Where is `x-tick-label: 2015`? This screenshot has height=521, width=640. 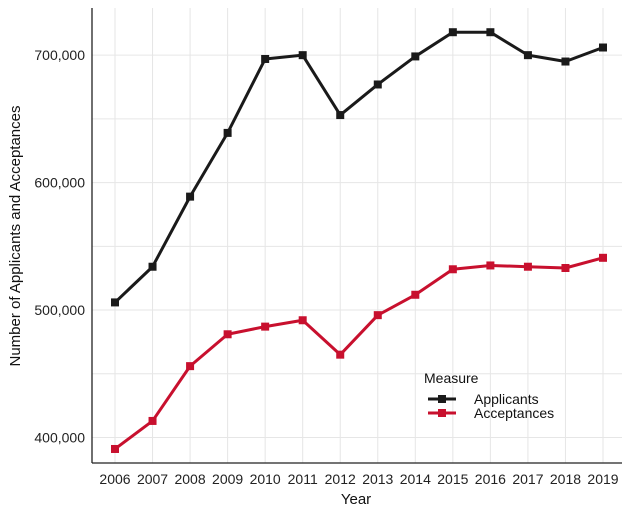
x-tick-label: 2015 is located at coordinates (452, 479).